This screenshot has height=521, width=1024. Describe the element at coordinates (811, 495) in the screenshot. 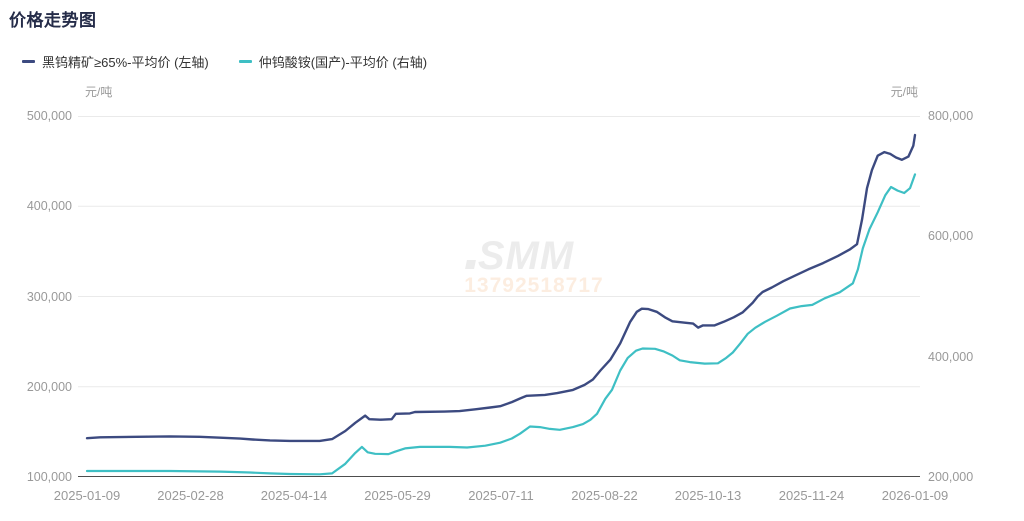

I see `x-axis-tick: 2025-11-24` at that location.